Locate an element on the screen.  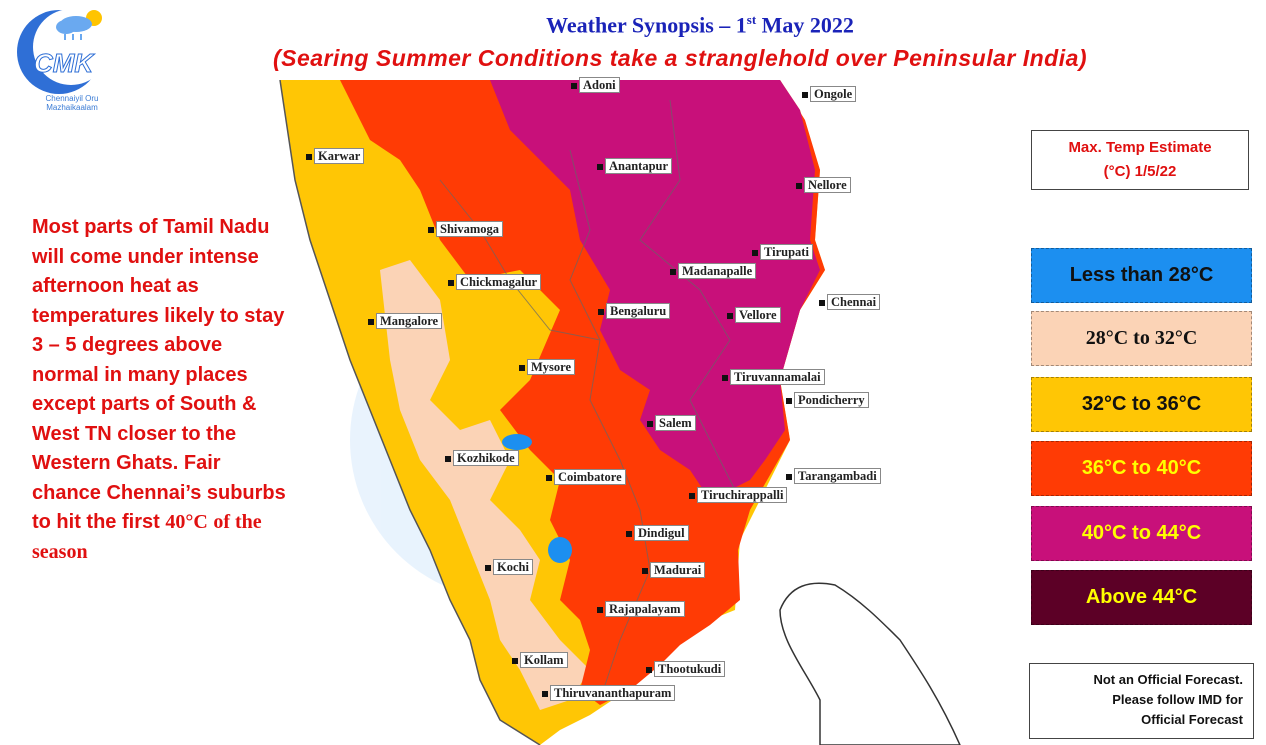
city-mangalore: Mangalore is located at coordinates (405, 321).